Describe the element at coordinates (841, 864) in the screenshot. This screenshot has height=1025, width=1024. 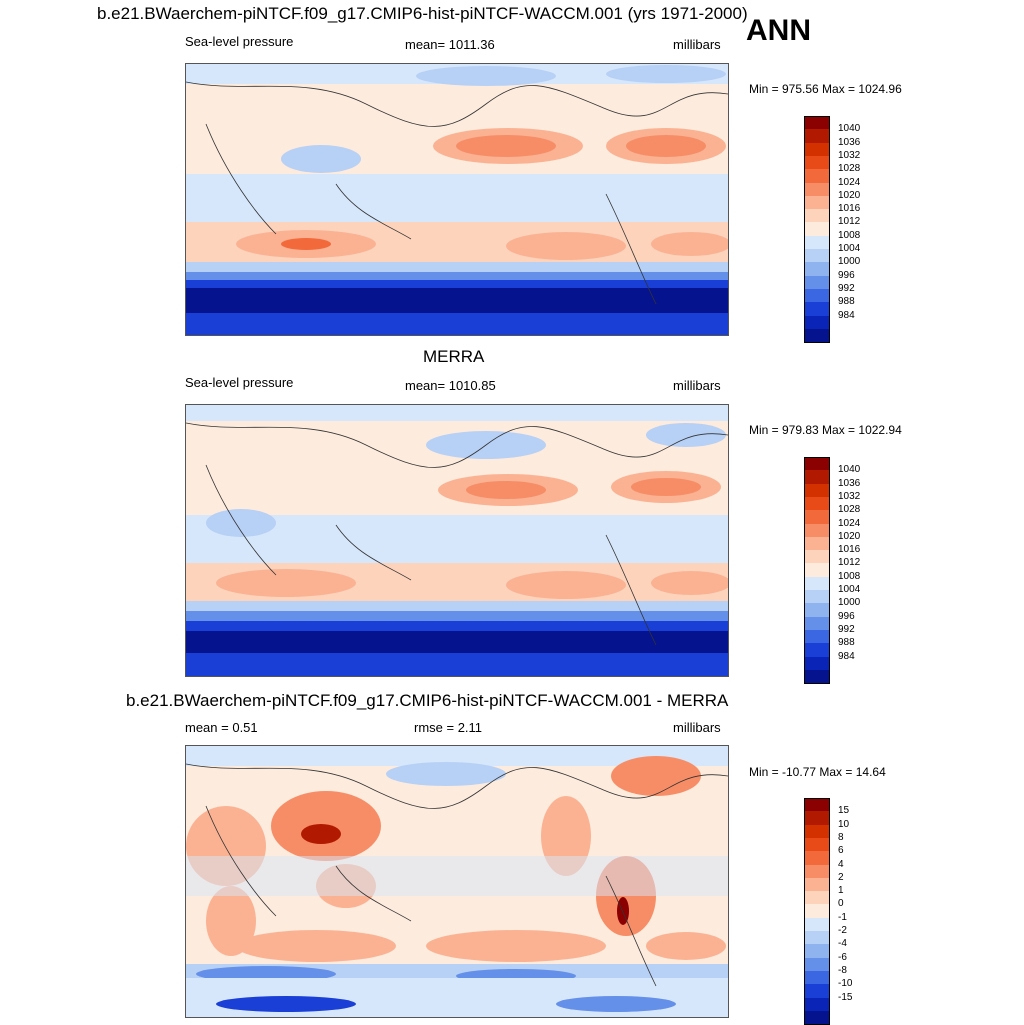
I see `colorbar-tick-label: 4` at that location.